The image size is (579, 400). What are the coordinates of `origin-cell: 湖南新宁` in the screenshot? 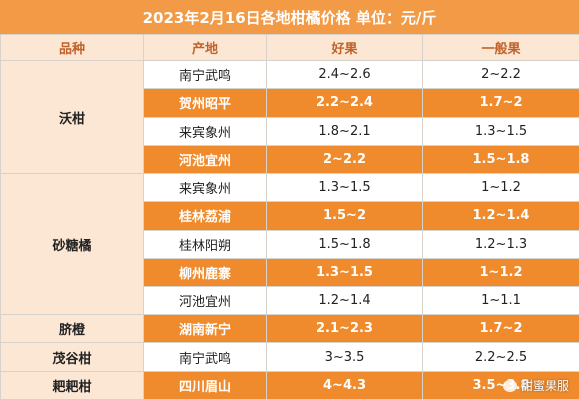 It's located at (205, 329).